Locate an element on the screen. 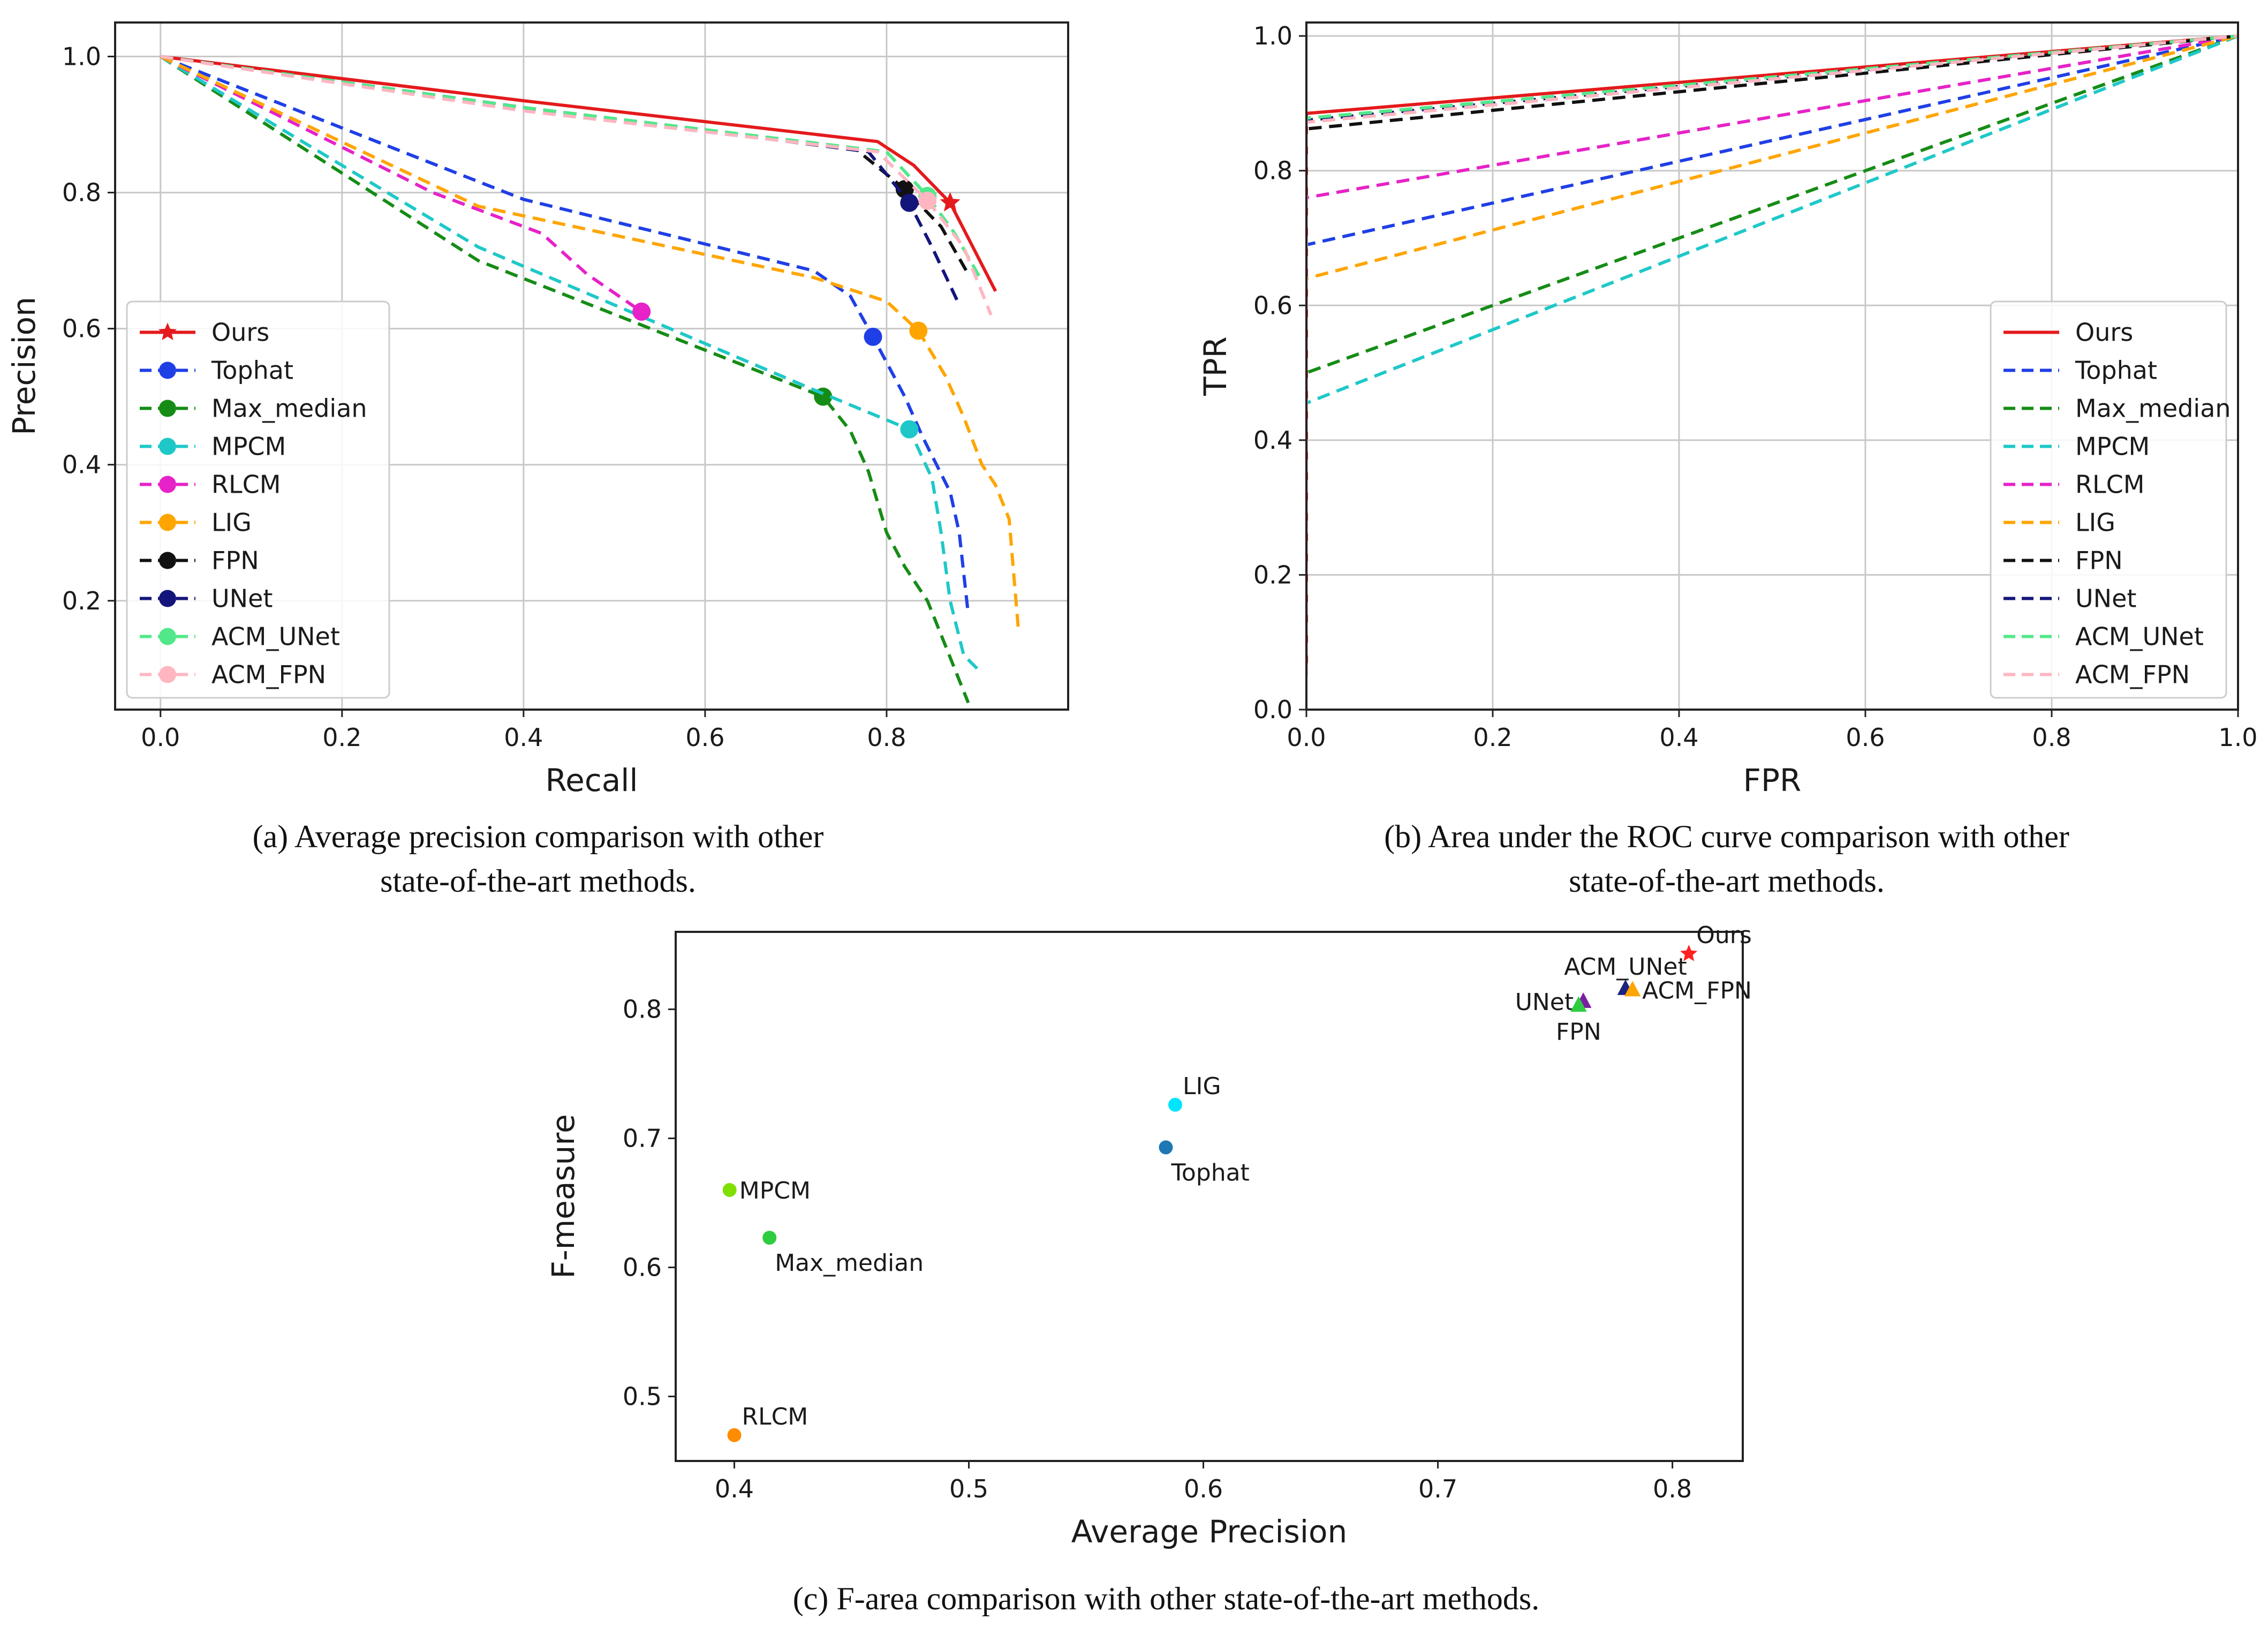  series-marker-mpcm is located at coordinates (909, 429).